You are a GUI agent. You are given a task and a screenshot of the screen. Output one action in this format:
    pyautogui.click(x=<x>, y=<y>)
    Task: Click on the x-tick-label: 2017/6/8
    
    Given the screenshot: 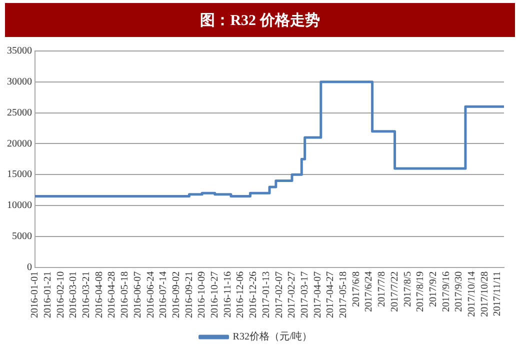 What is the action you would take?
    pyautogui.click(x=356, y=289)
    